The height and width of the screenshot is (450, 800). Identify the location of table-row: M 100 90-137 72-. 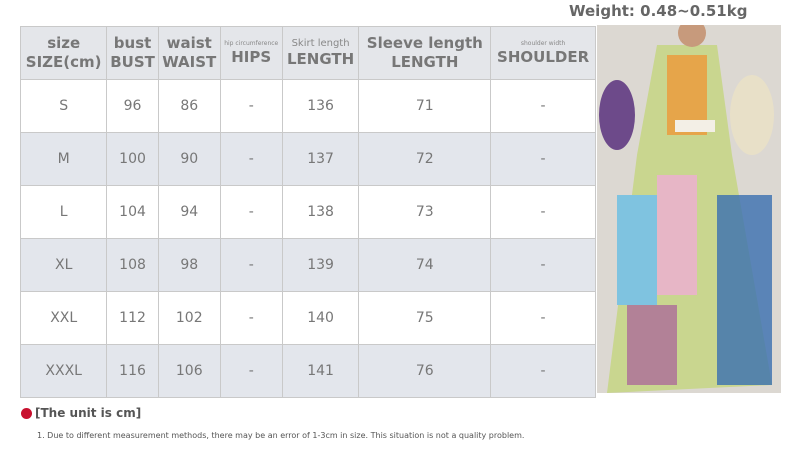
(307, 159).